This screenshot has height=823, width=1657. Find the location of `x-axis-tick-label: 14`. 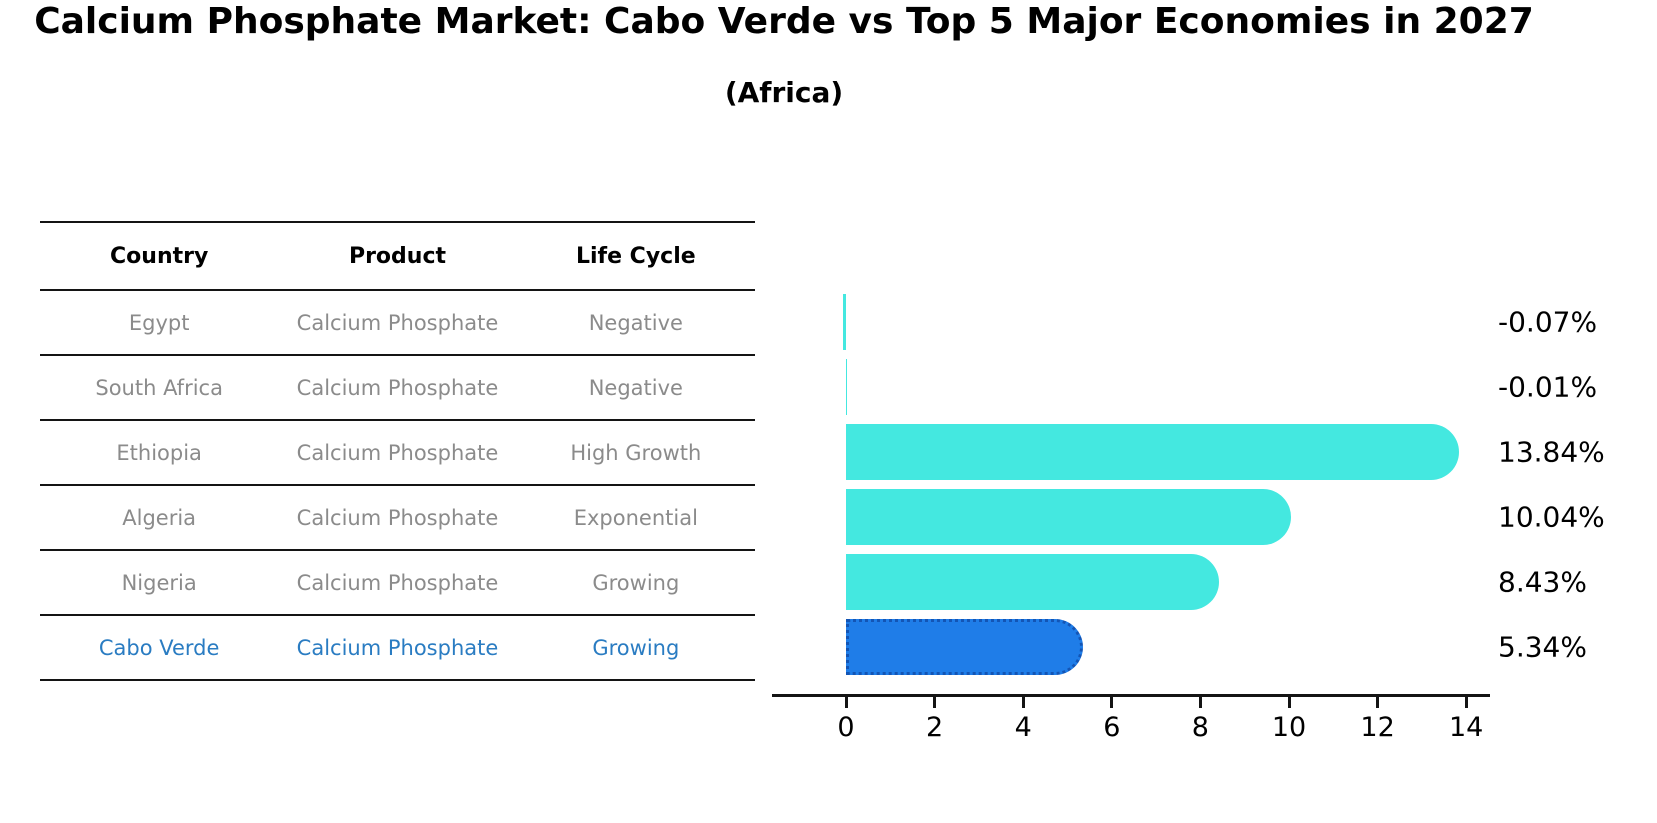

x-axis-tick-label: 14 is located at coordinates (1466, 727).